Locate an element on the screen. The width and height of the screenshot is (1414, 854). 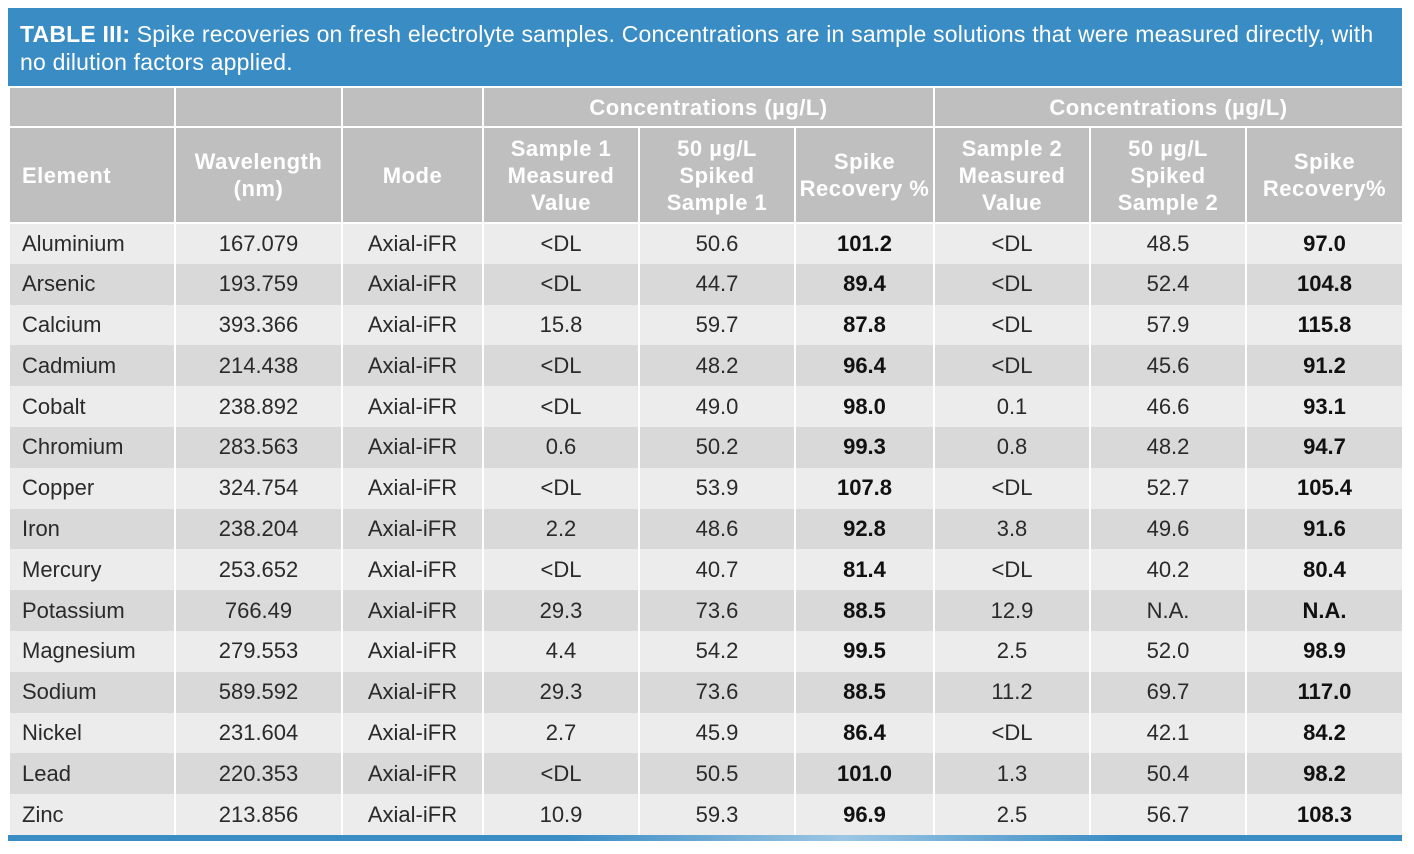
cell-s2-recovery: 84.2 is located at coordinates (1324, 733).